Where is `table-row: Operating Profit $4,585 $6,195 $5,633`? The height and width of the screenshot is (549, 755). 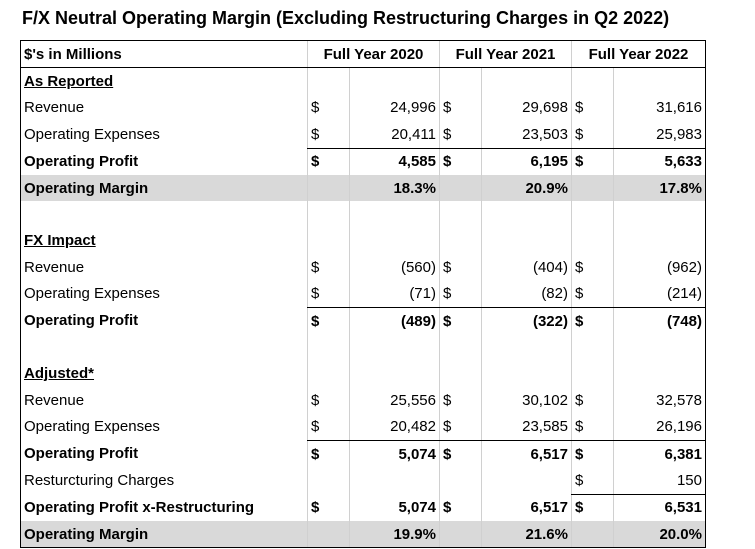 table-row: Operating Profit $4,585 $6,195 $5,633 is located at coordinates (363, 161).